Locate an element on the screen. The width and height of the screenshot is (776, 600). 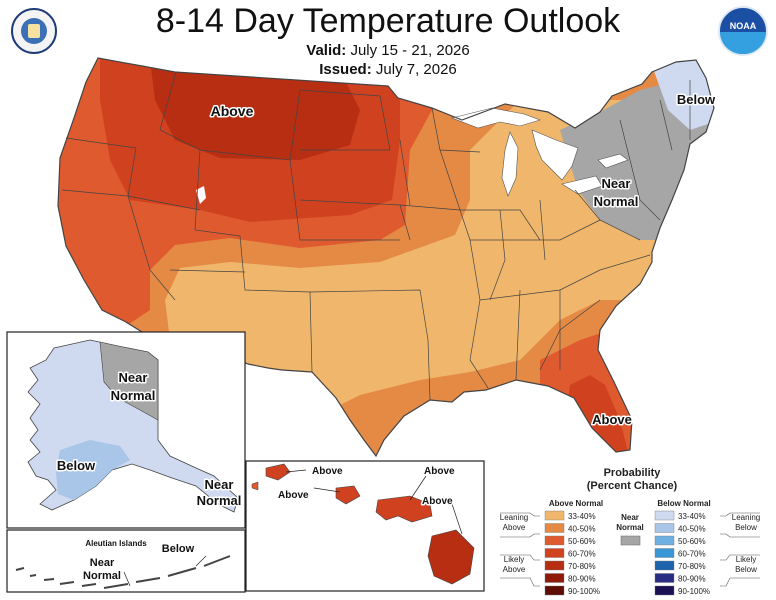
great-salt-lake is located at coordinates (201, 195).